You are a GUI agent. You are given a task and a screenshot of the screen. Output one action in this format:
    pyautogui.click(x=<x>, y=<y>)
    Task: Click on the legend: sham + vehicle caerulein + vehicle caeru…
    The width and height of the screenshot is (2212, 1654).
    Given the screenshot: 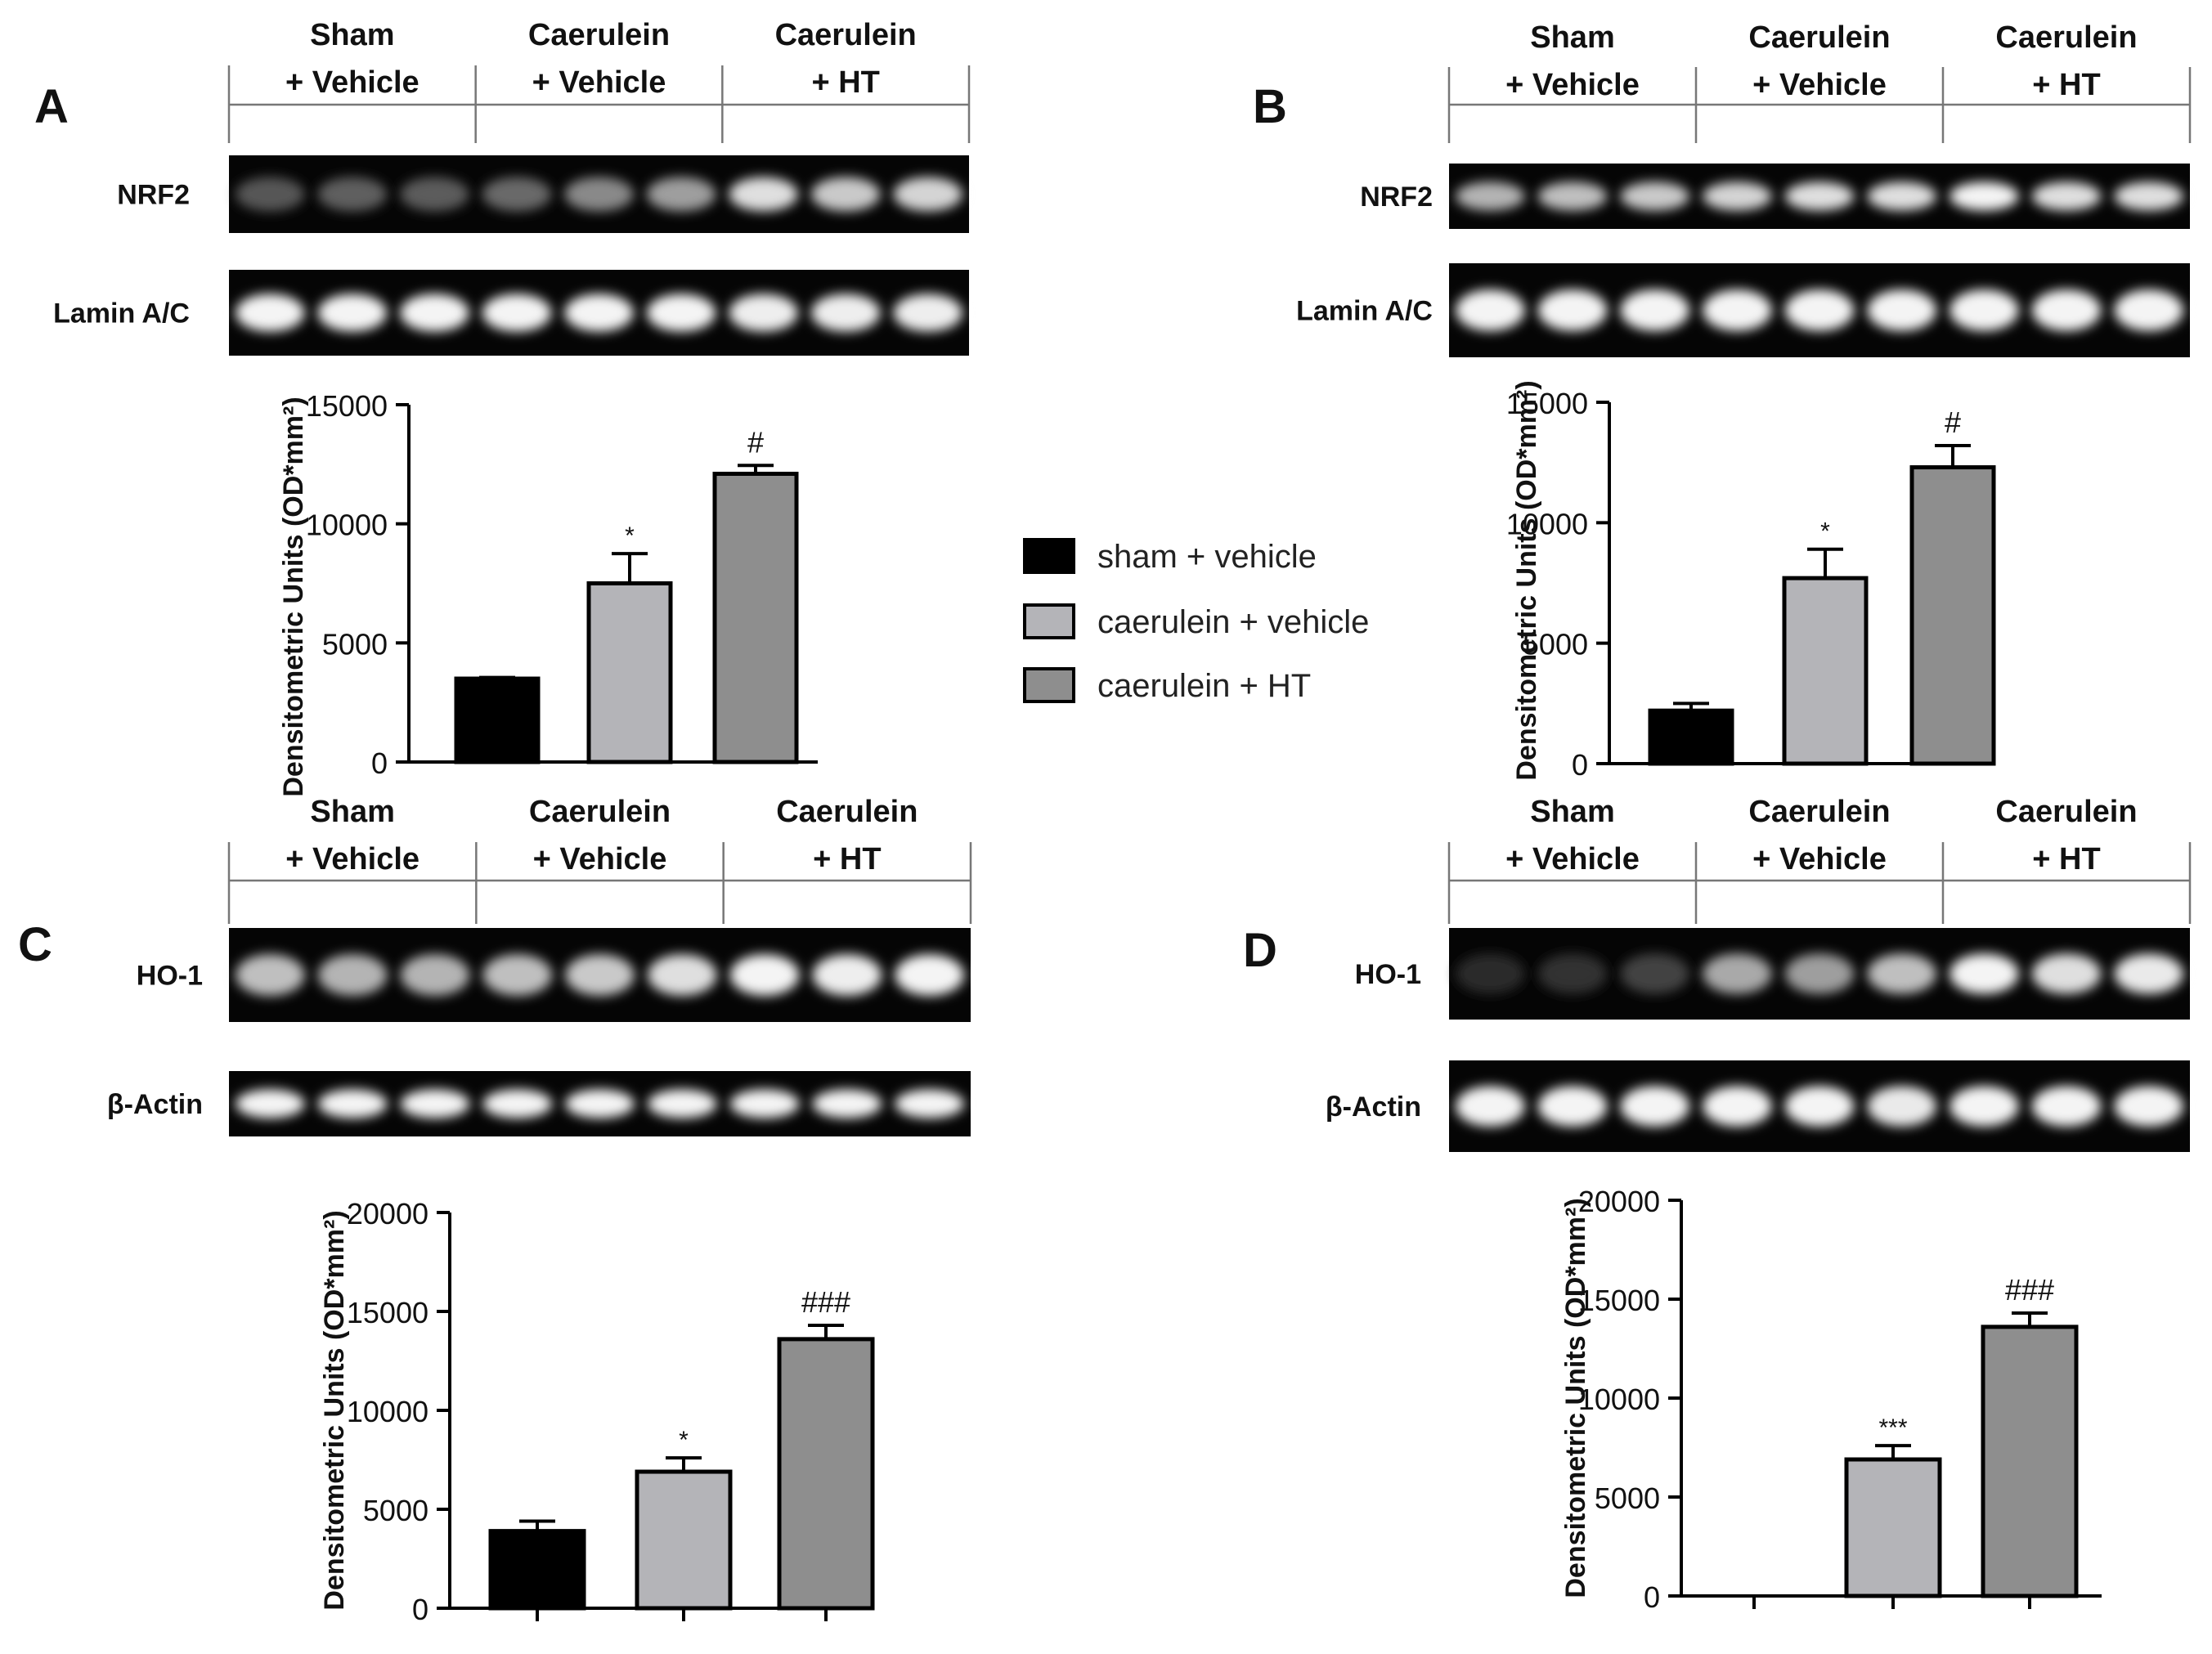 What is the action you would take?
    pyautogui.click(x=1196, y=621)
    